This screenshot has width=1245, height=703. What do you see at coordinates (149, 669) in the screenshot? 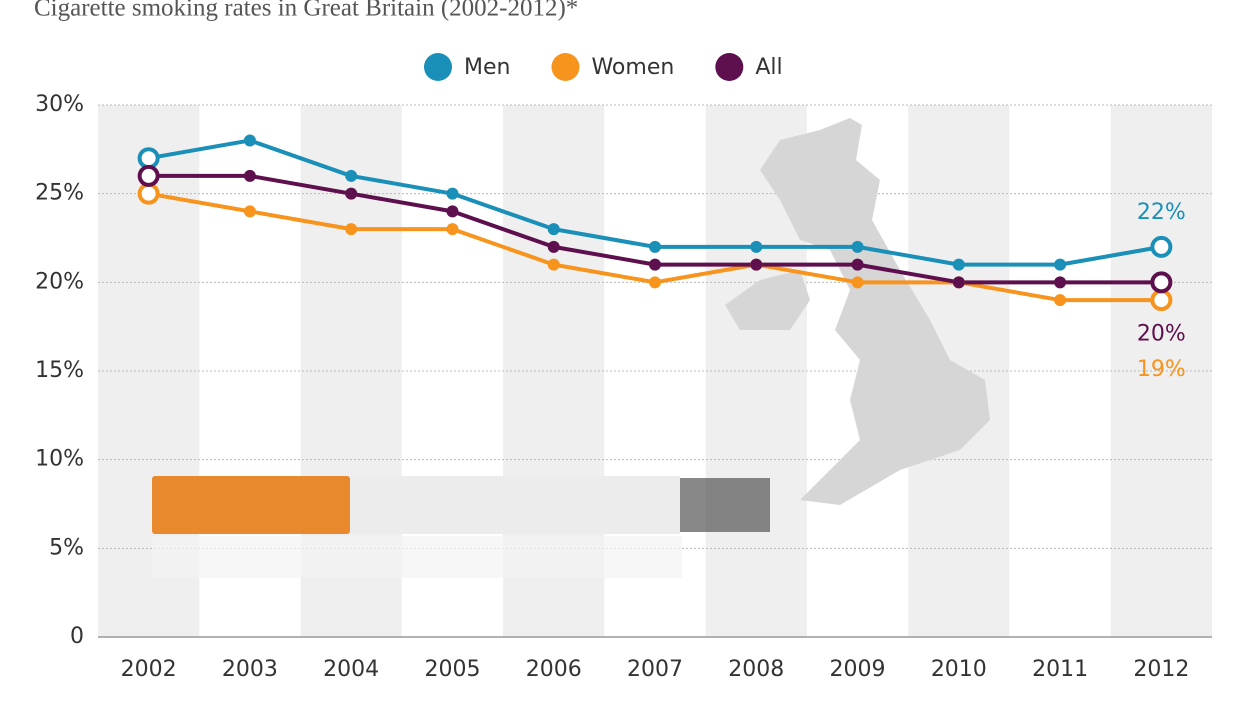
I see `x-tick-label: 2002` at bounding box center [149, 669].